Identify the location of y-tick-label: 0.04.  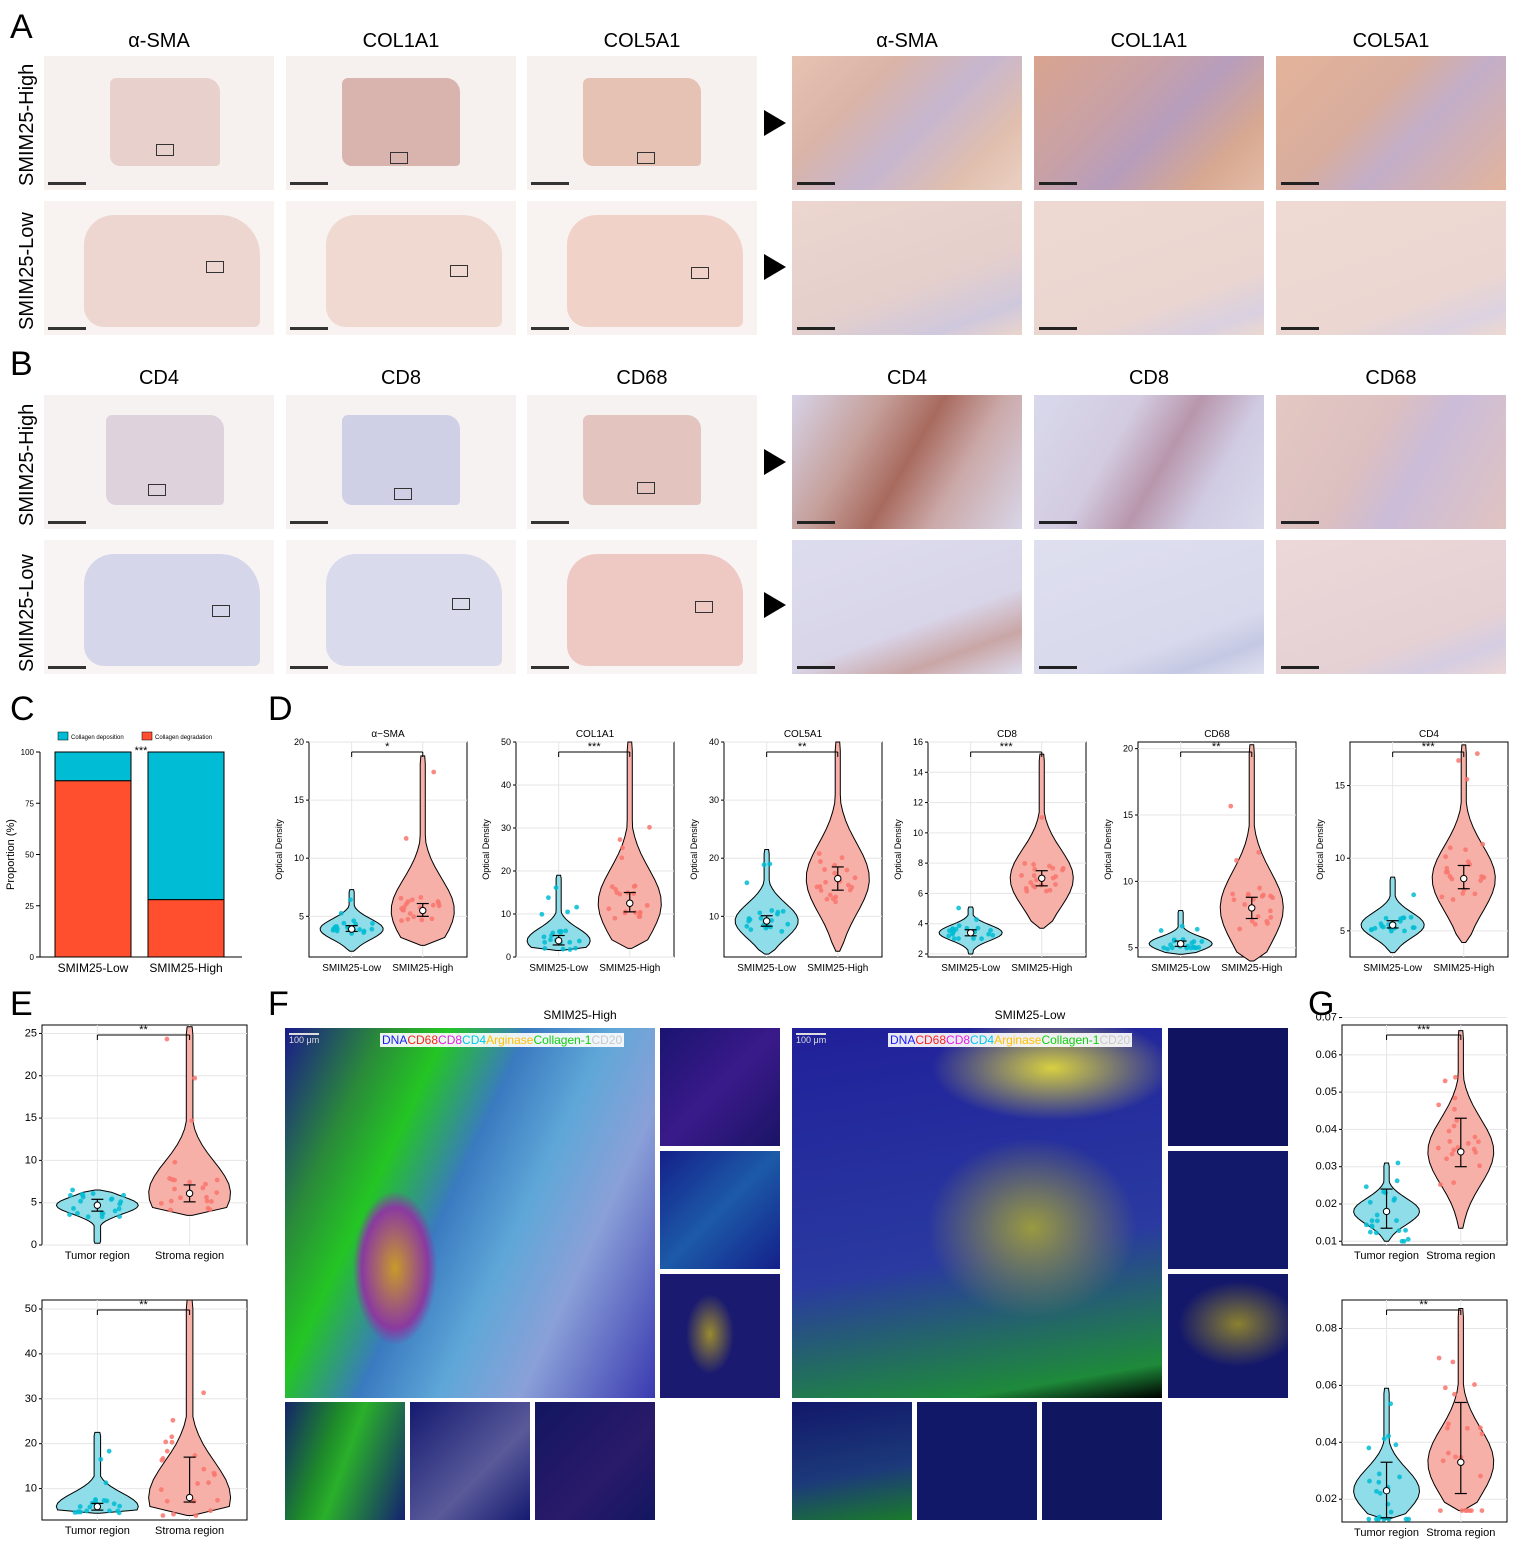
(1326, 1129).